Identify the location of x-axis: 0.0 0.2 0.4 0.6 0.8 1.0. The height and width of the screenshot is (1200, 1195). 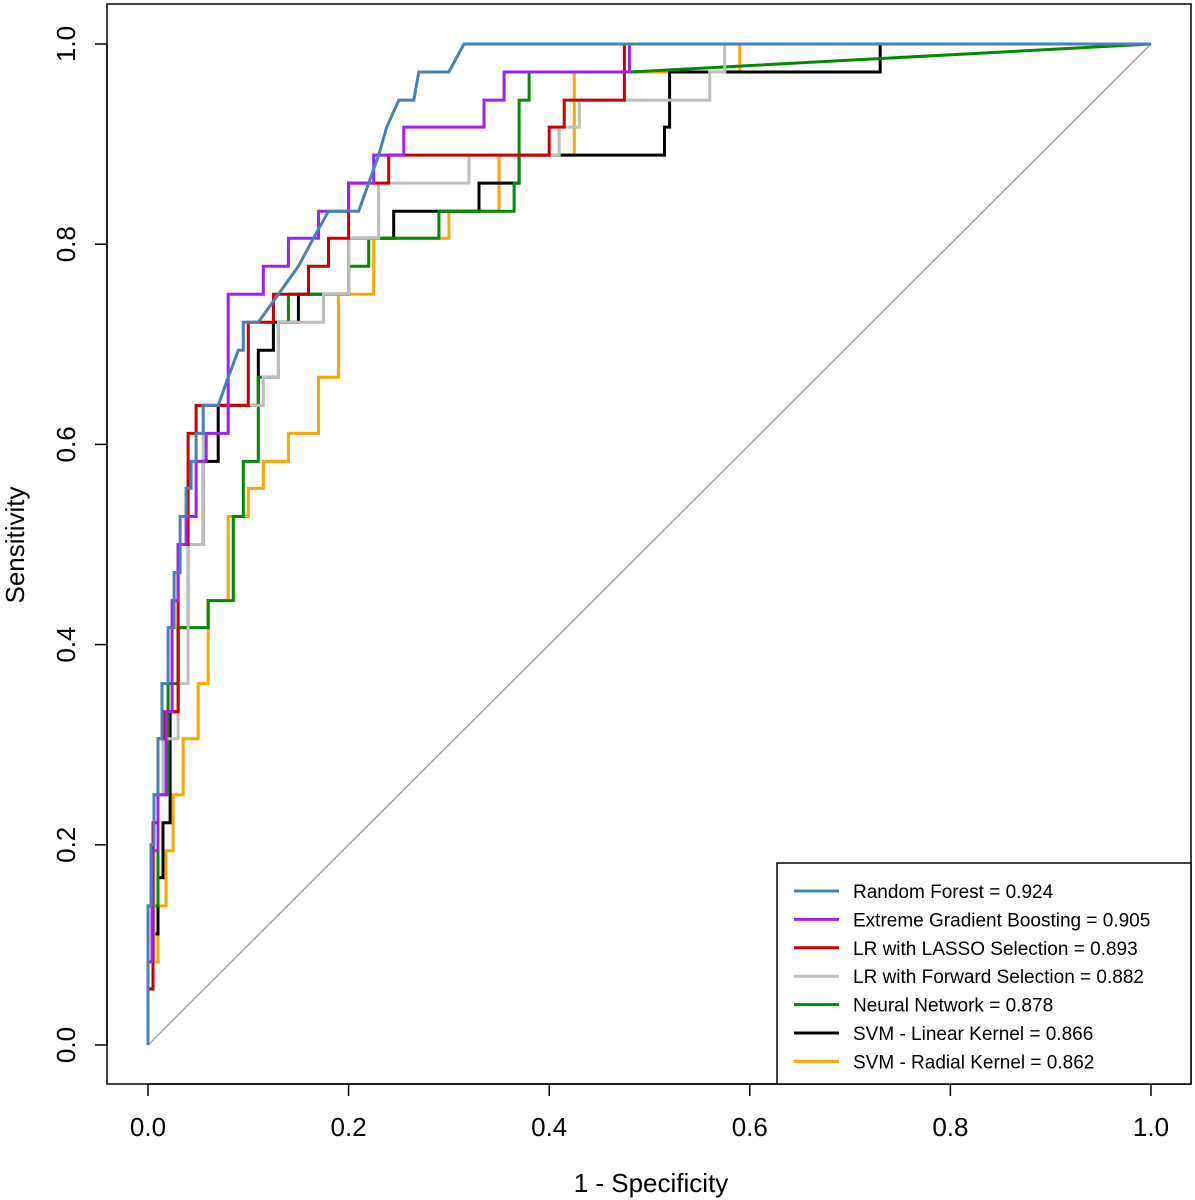
(649, 1112).